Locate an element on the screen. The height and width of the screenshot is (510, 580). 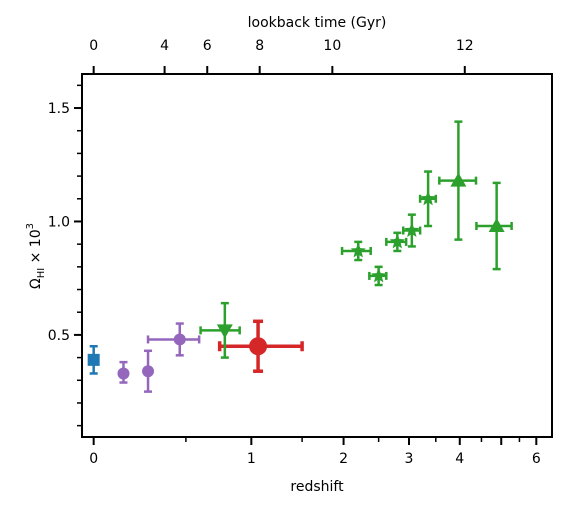
y-axis-label: ΩHI × 103 is located at coordinates (36, 256).